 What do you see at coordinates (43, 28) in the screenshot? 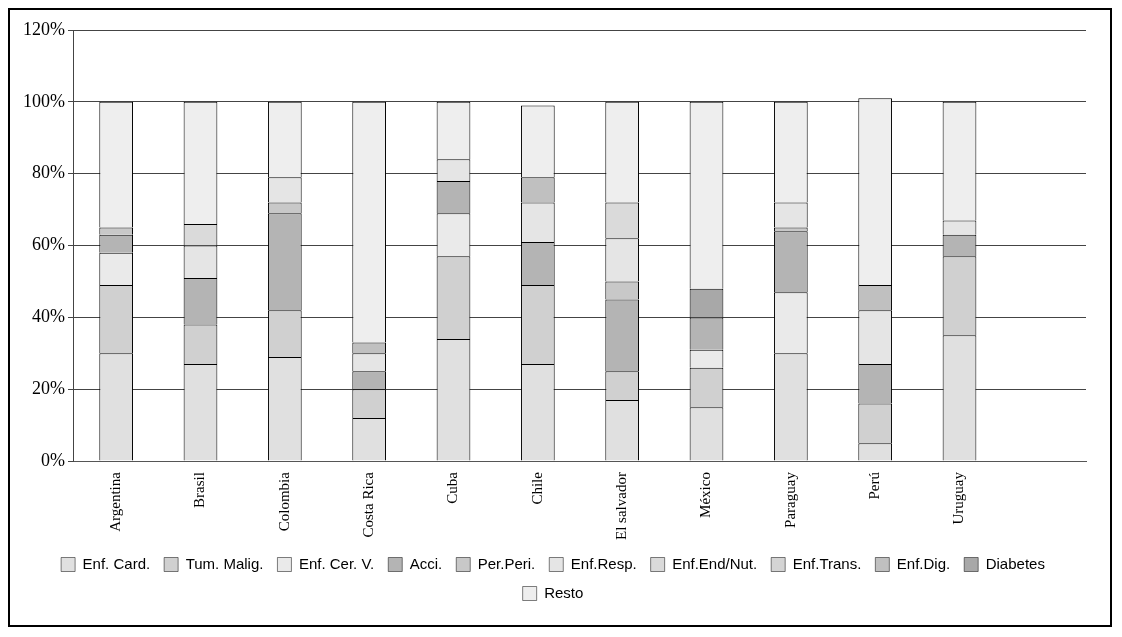
I see `y-tick-label: 120%` at bounding box center [43, 28].